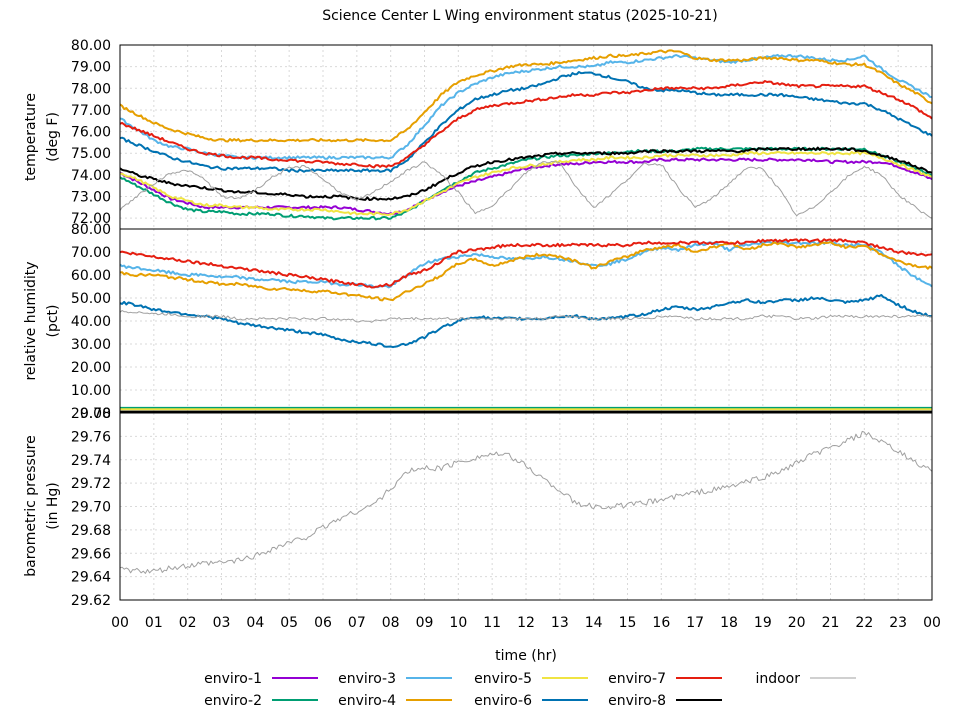  I want to click on temperature-y-tick: 78.00, so click(91, 89).